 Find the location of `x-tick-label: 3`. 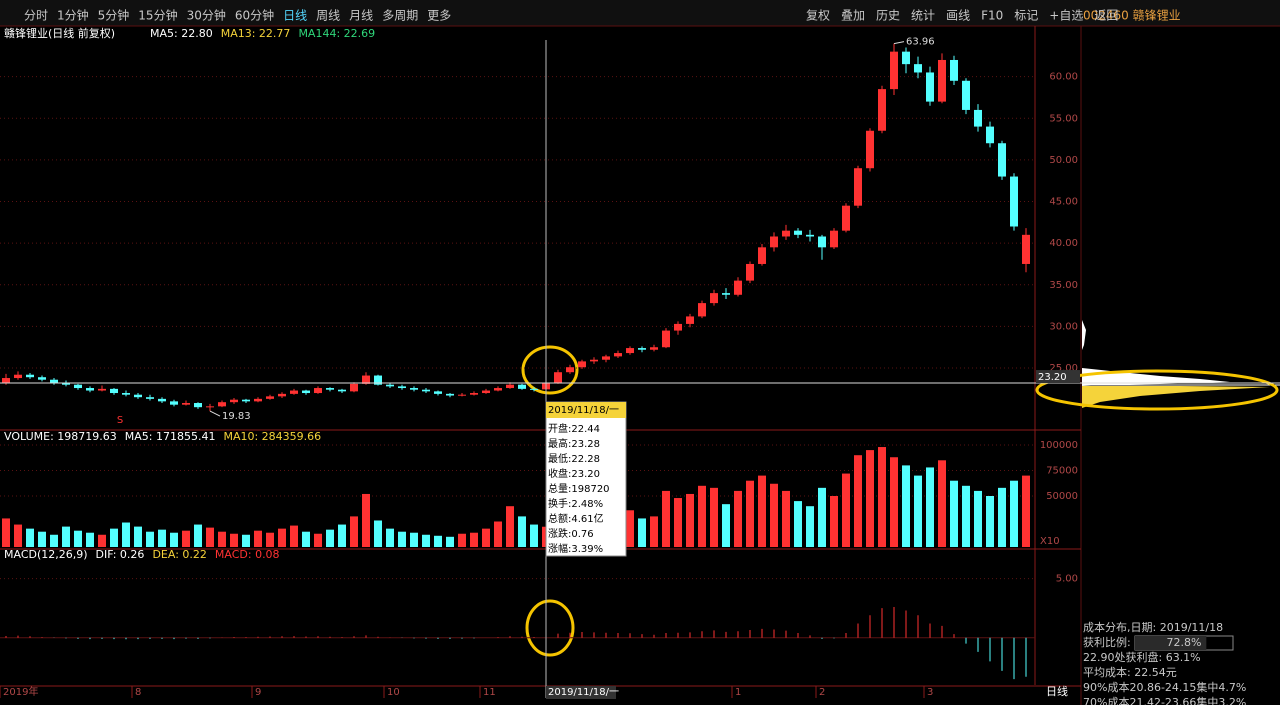

x-tick-label: 3 is located at coordinates (930, 692).